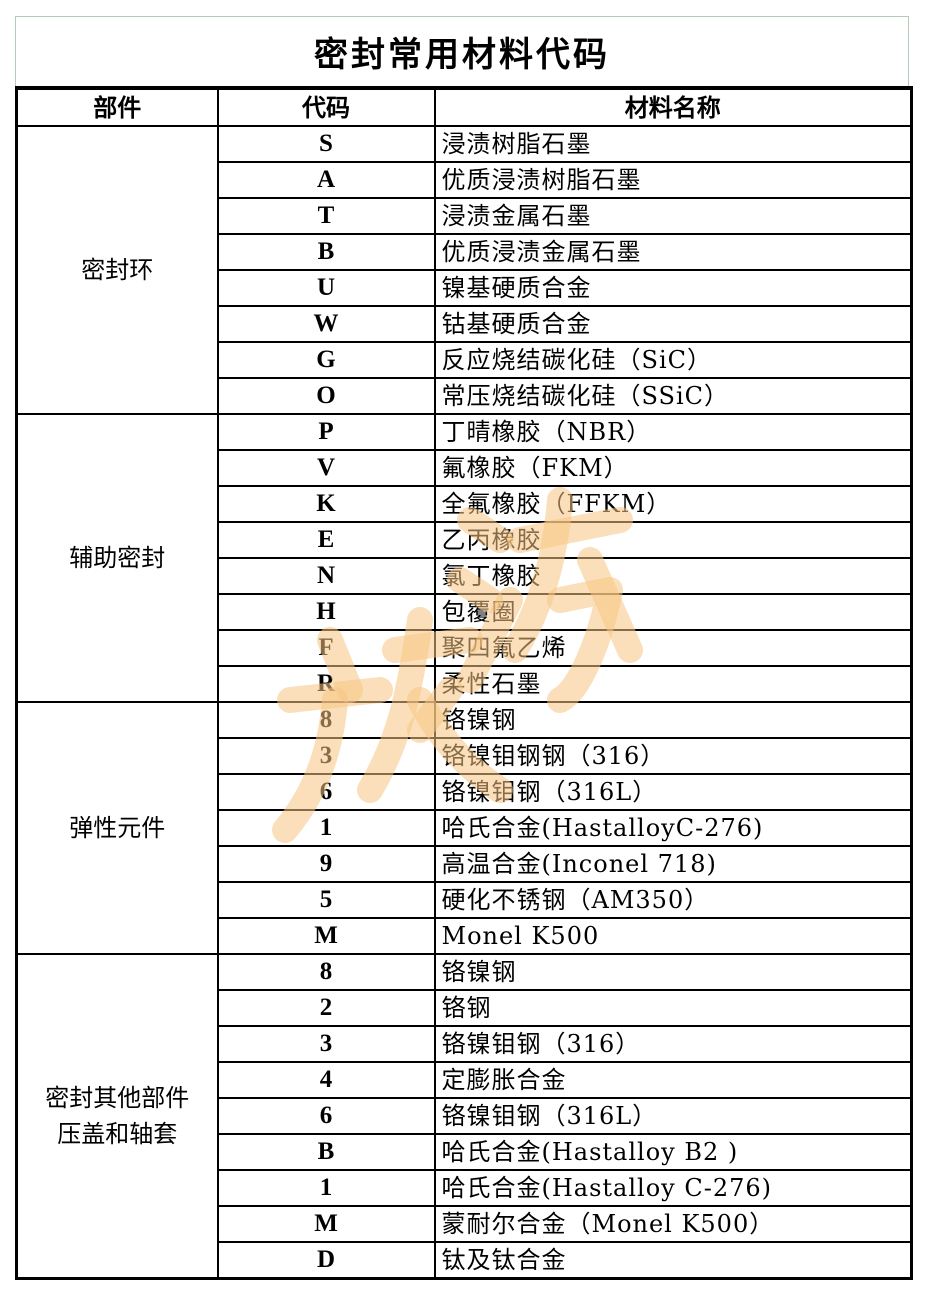 Image resolution: width=926 pixels, height=1294 pixels. Describe the element at coordinates (326, 432) in the screenshot. I see `code-cell: P` at that location.